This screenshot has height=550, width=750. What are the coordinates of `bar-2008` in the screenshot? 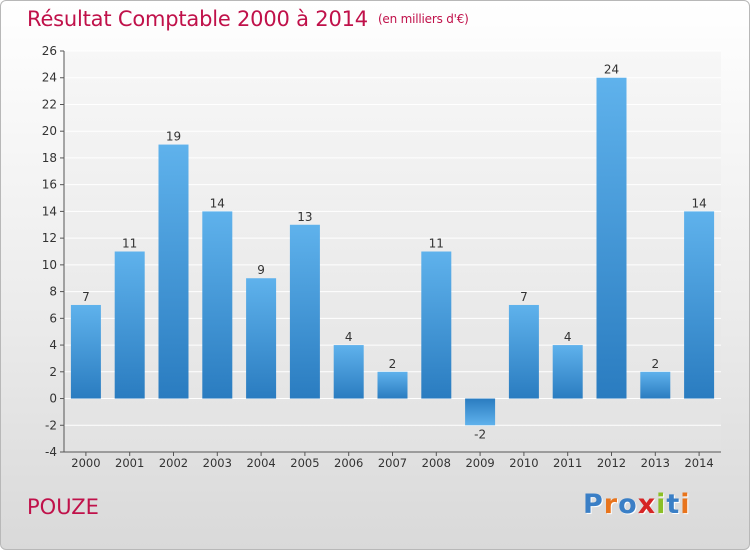 It's located at (436, 325).